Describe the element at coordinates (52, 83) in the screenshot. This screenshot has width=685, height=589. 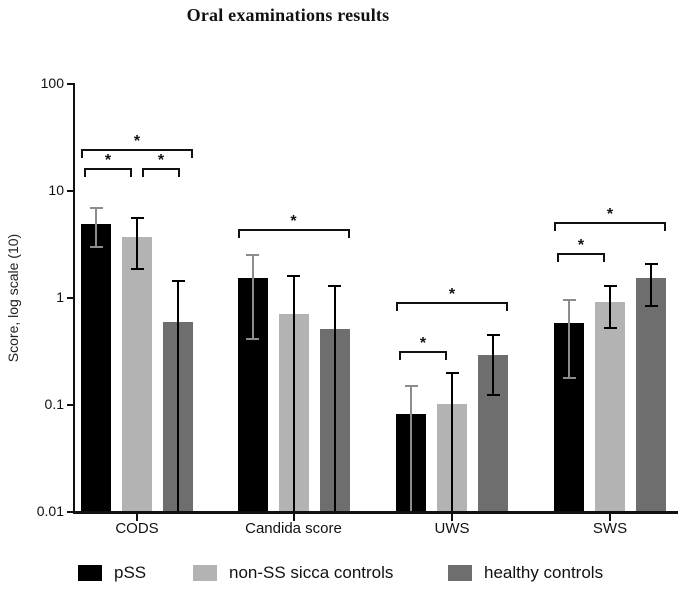
I see `y-tick-label: 100` at that location.